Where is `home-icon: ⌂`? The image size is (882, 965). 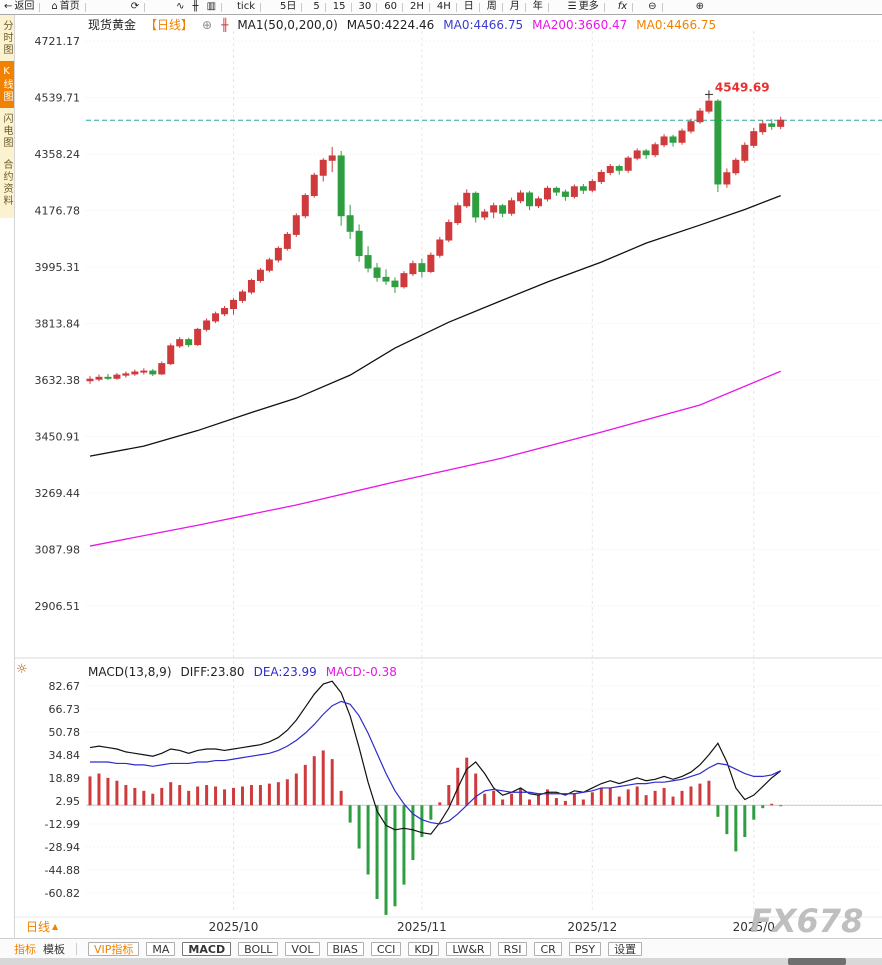 home-icon: ⌂ is located at coordinates (54, 6).